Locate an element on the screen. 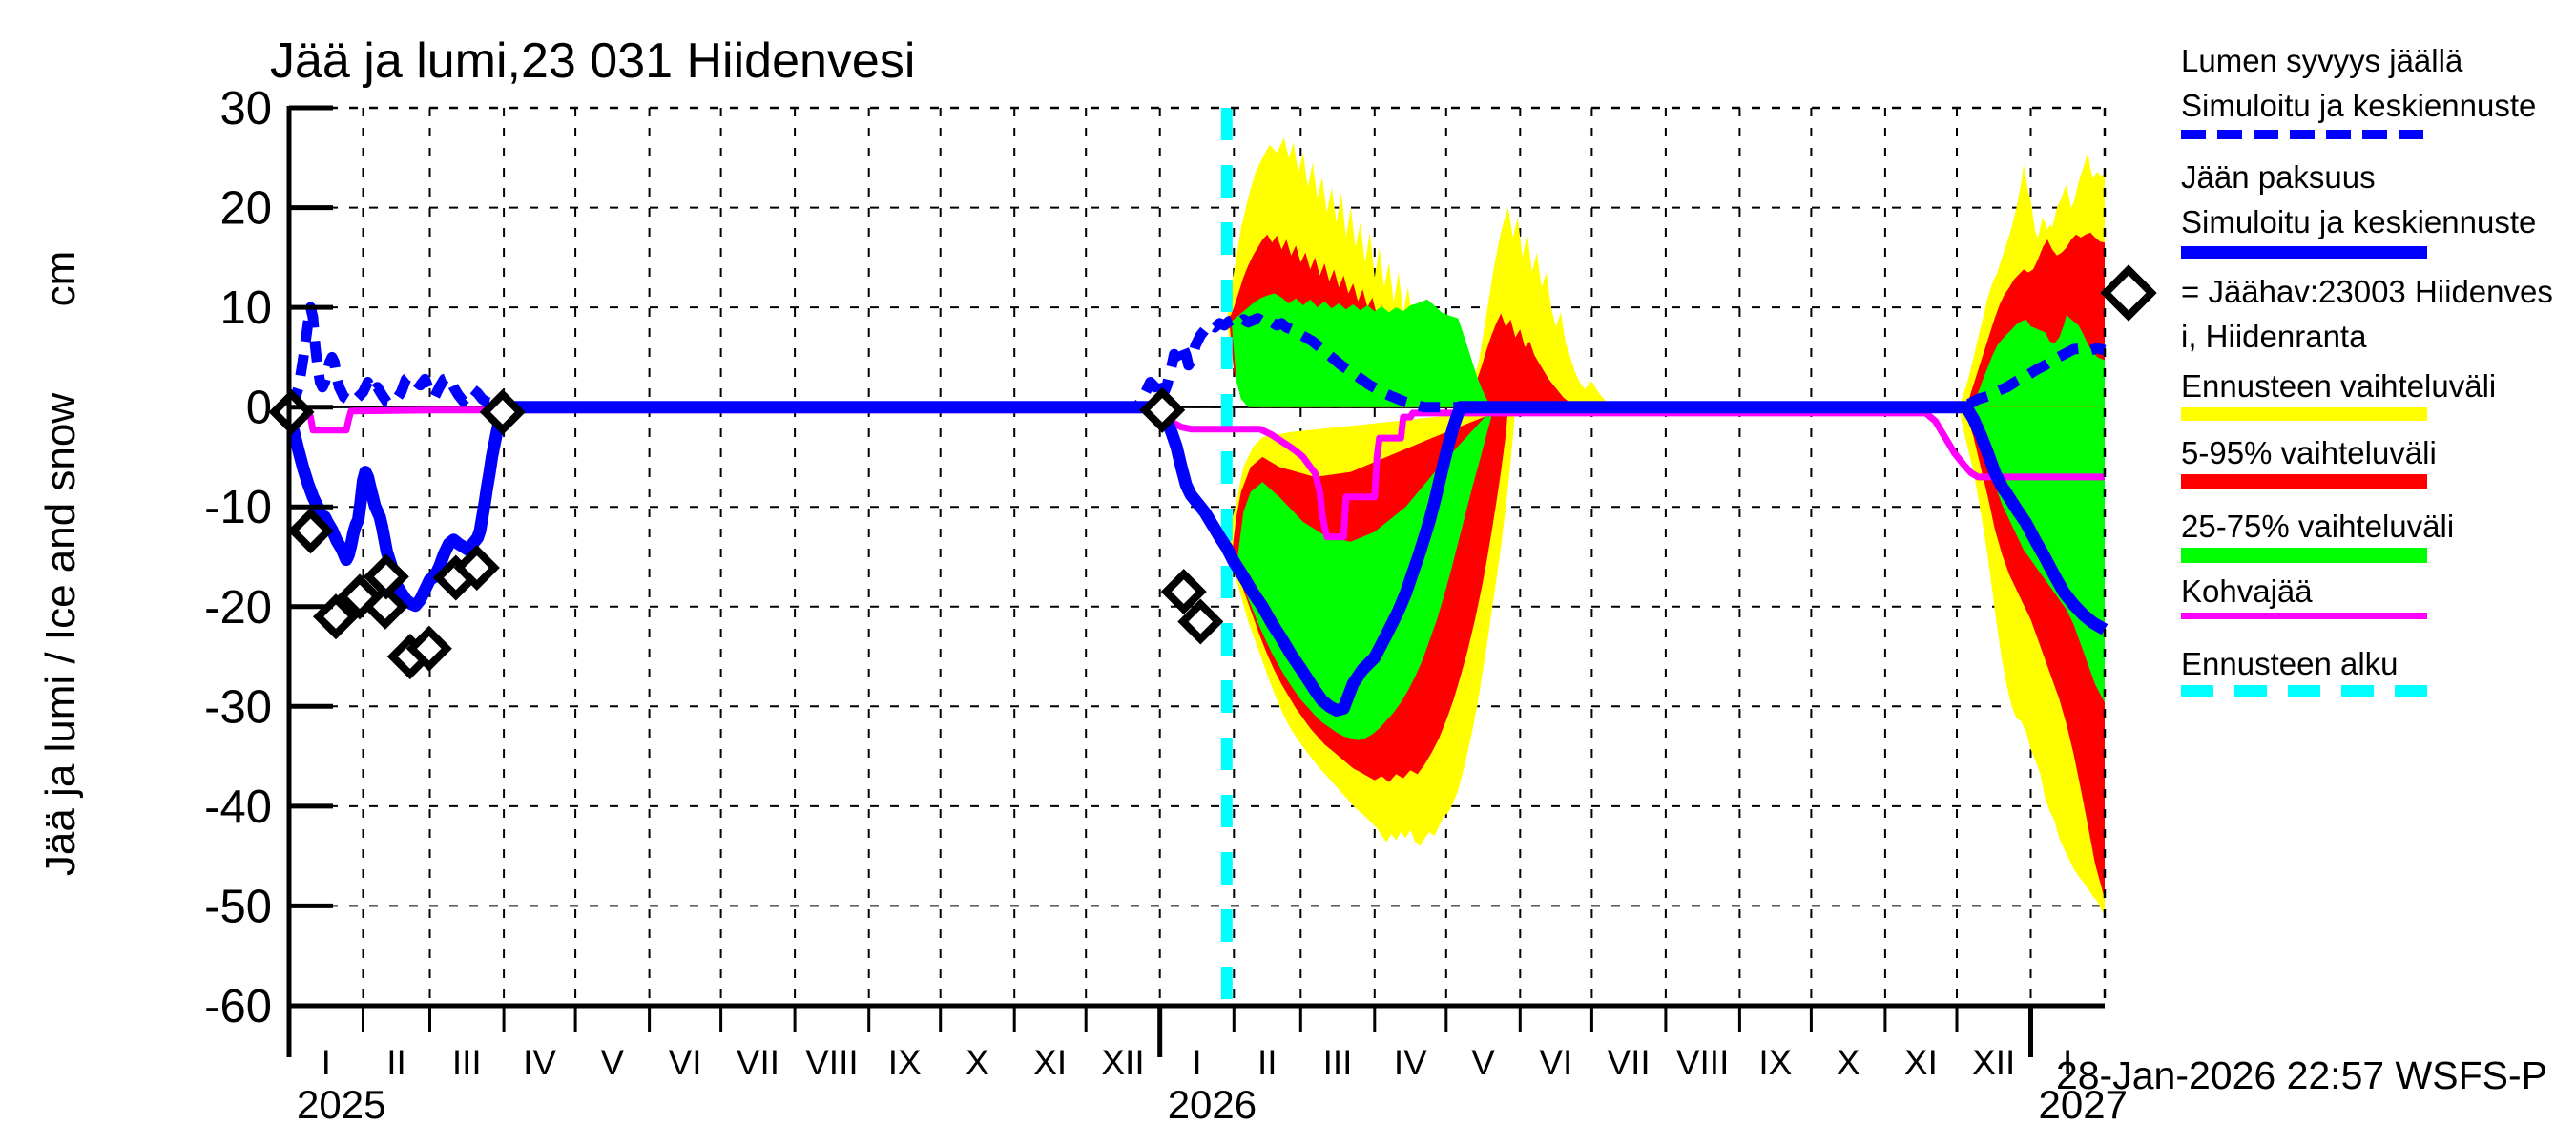 Image resolution: width=2576 pixels, height=1145 pixels. y-tick-label: -60 is located at coordinates (238, 1006).